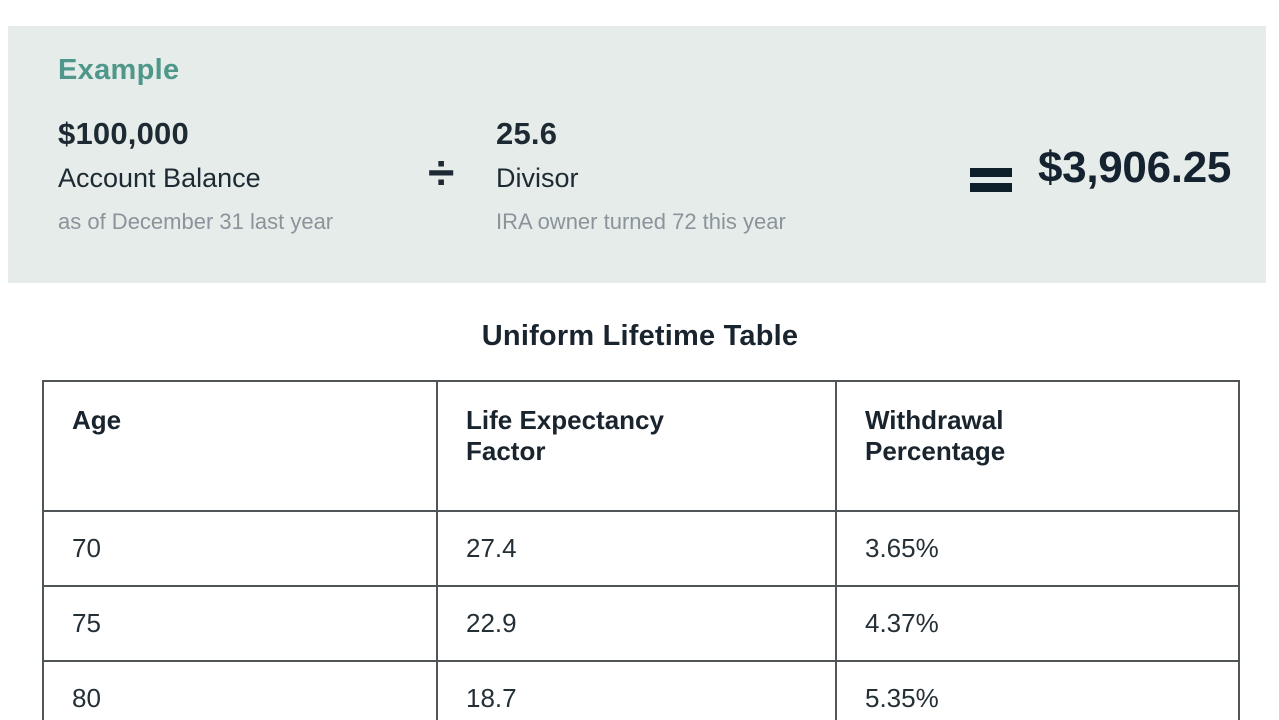 The width and height of the screenshot is (1279, 720). I want to click on cell-percentage: 3.65%, so click(1037, 548).